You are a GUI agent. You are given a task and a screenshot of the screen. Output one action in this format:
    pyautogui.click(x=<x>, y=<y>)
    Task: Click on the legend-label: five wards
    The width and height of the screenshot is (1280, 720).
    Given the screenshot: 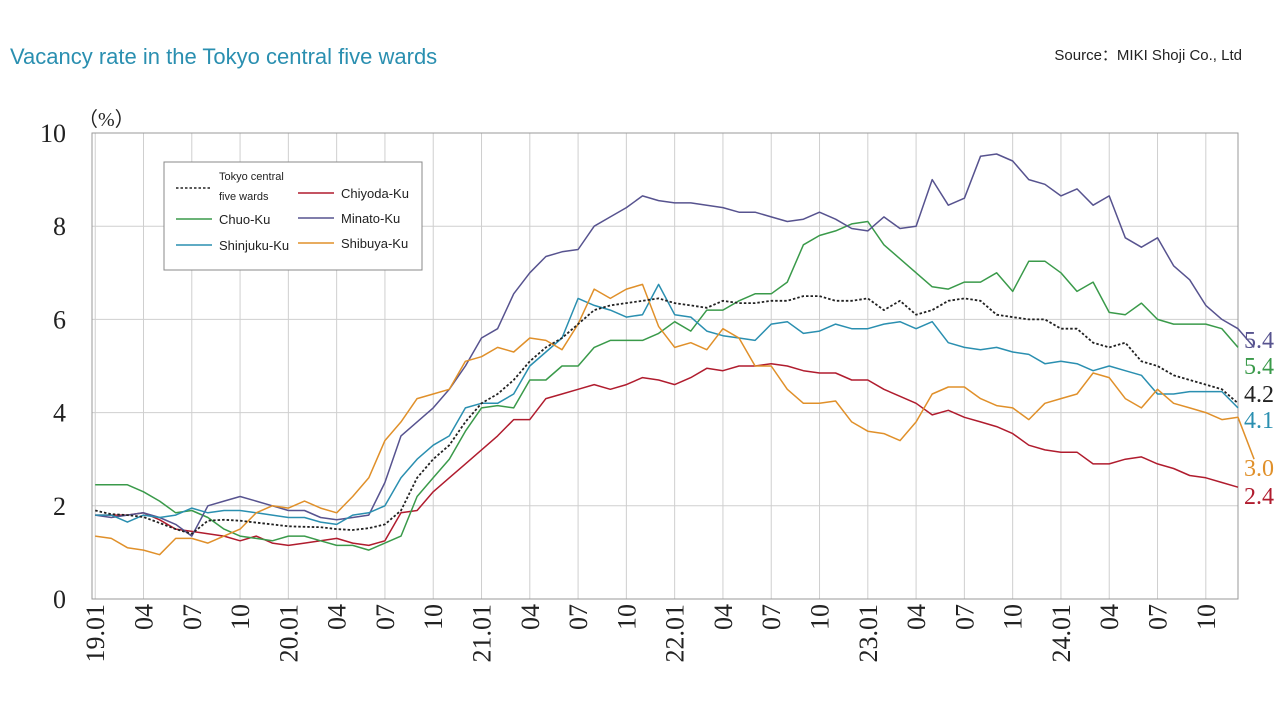 What is the action you would take?
    pyautogui.click(x=244, y=197)
    